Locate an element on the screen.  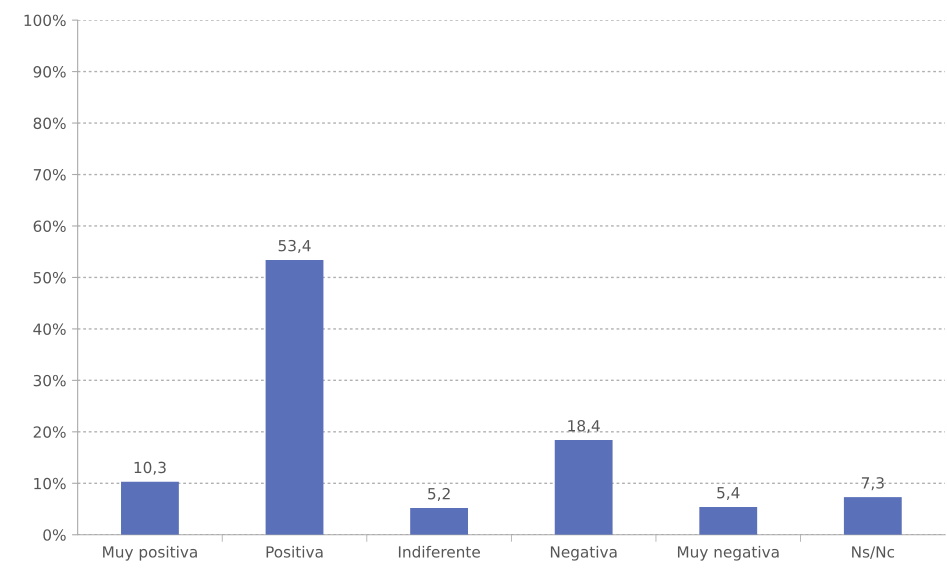
data-label: 7,3 is located at coordinates (873, 483).